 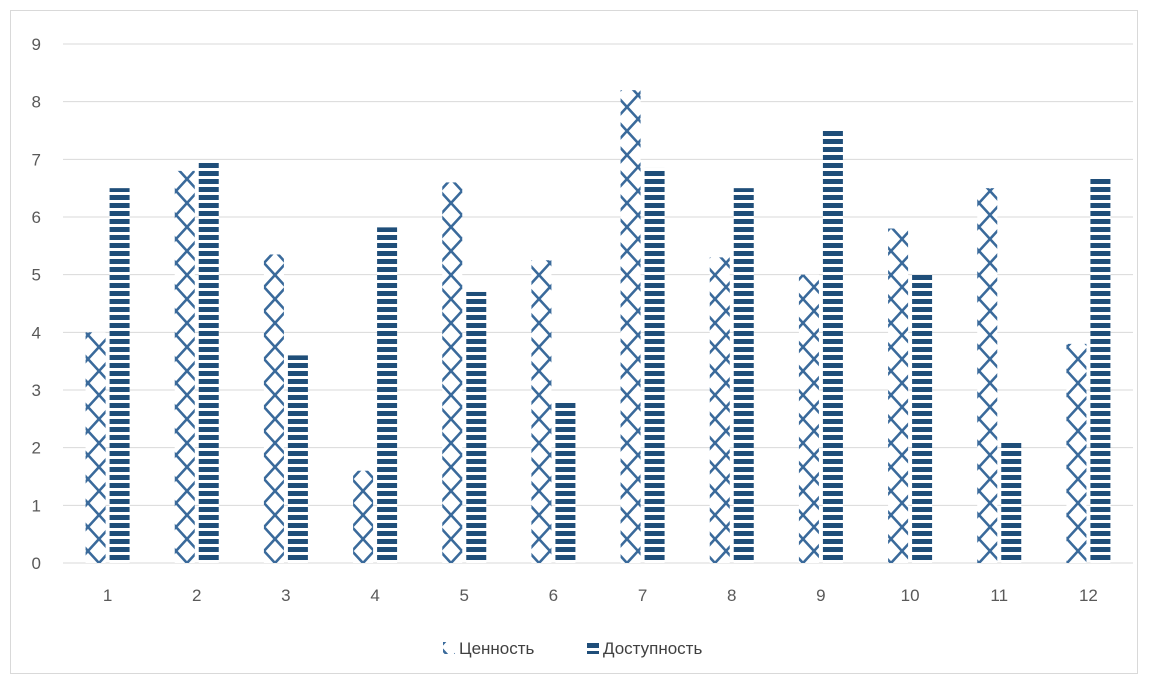 I want to click on x-tick-label: 3, so click(x=285, y=595).